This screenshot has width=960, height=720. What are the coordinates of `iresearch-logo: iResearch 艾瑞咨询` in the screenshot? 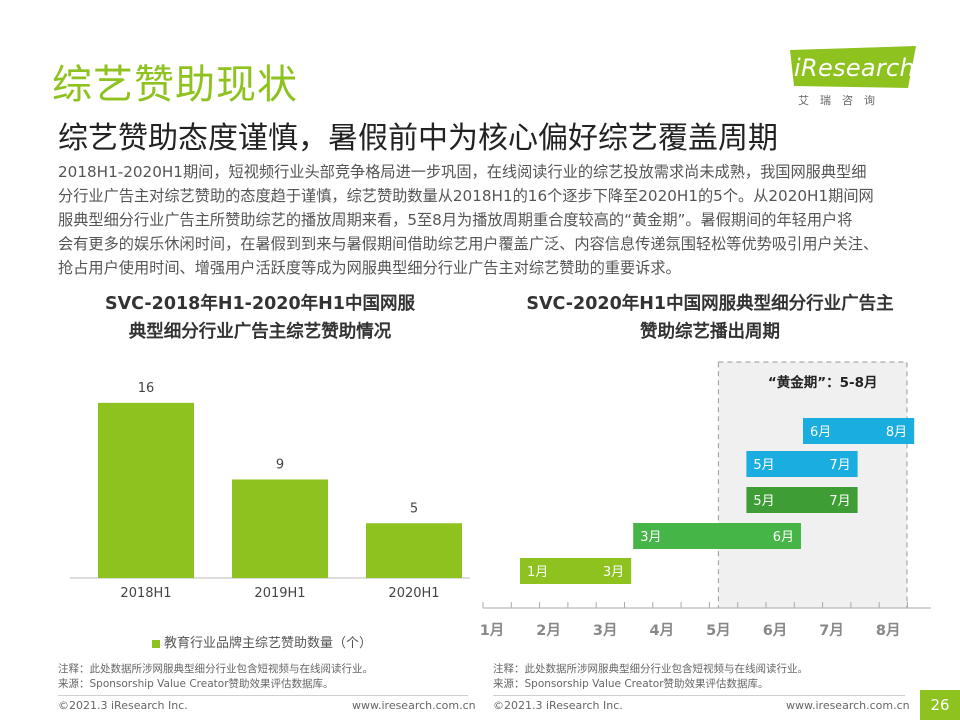 It's located at (855, 76).